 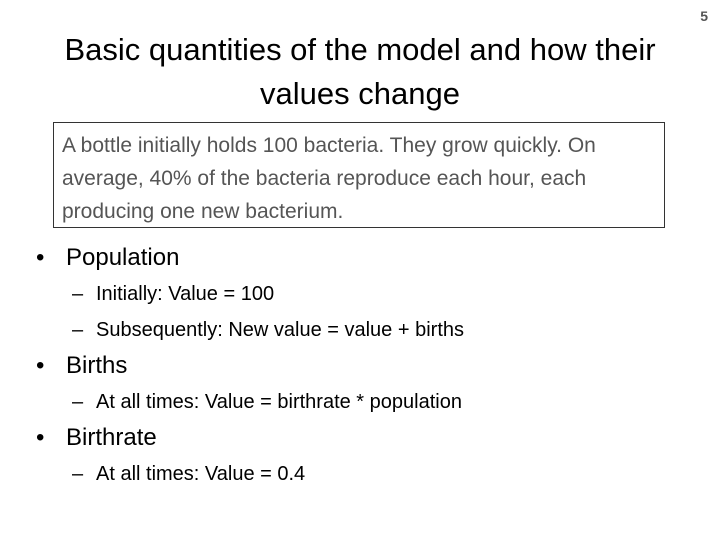 I want to click on bullet-label: Population, so click(x=123, y=257).